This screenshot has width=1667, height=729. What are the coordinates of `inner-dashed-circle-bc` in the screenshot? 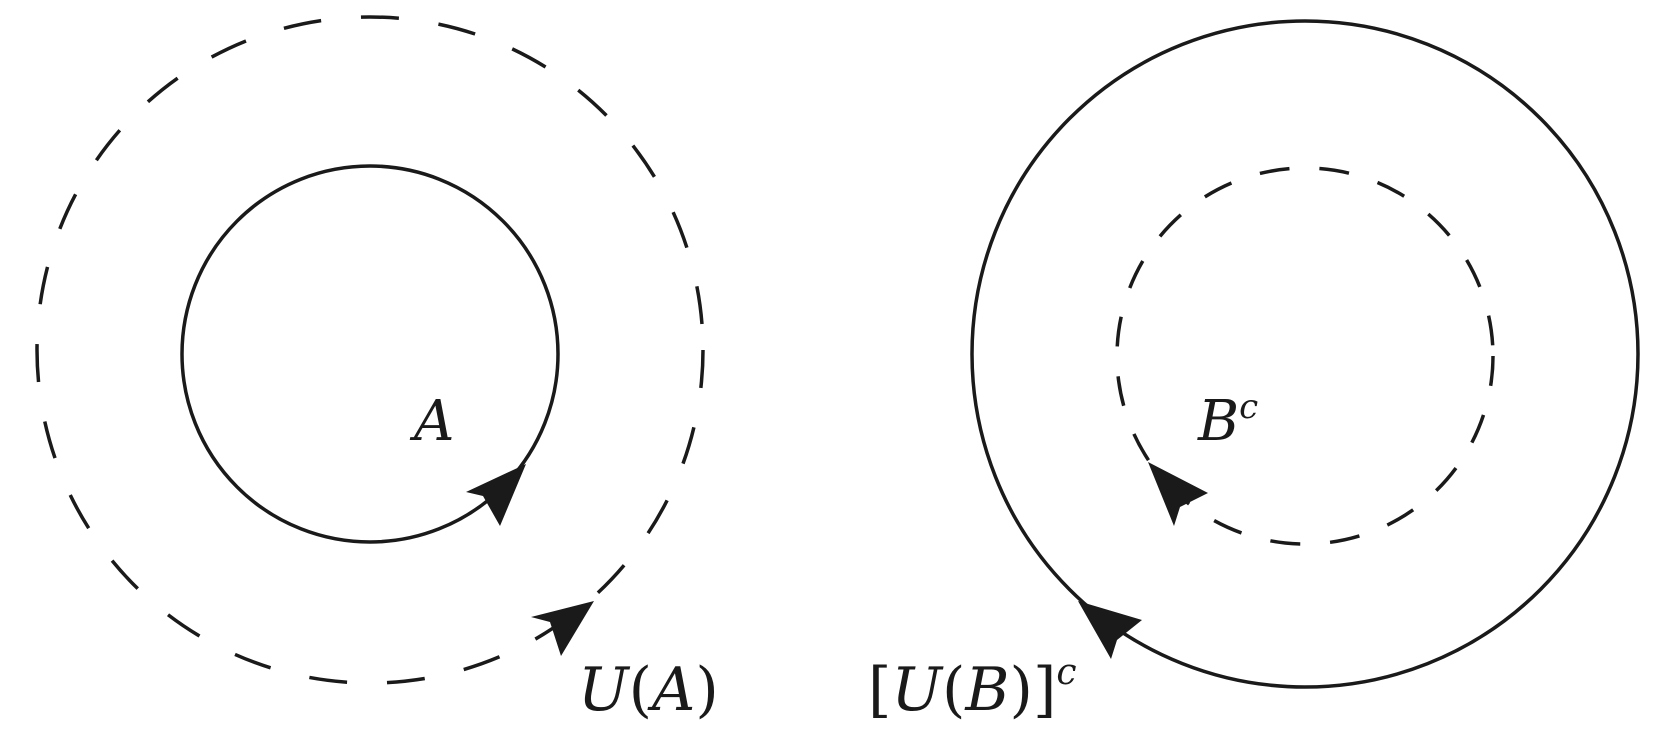 It's located at (1305, 356).